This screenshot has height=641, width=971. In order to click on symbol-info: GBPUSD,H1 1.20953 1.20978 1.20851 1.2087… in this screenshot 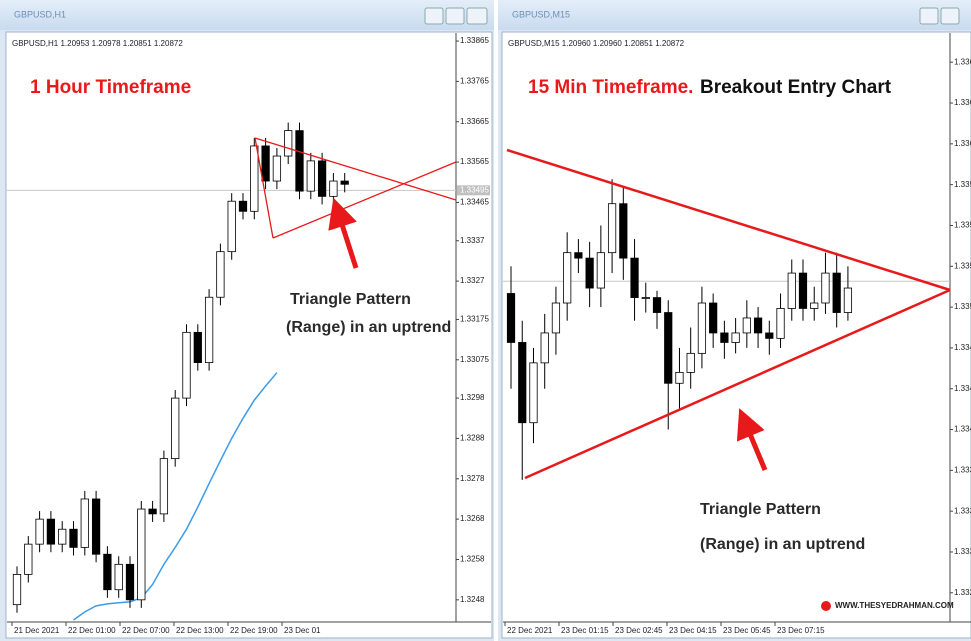, I will do `click(97, 43)`.